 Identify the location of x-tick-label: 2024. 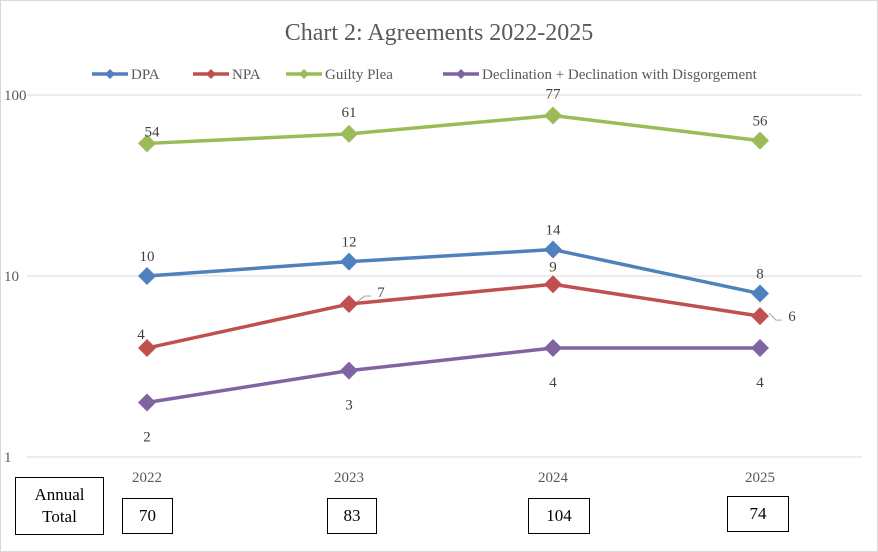
(553, 478).